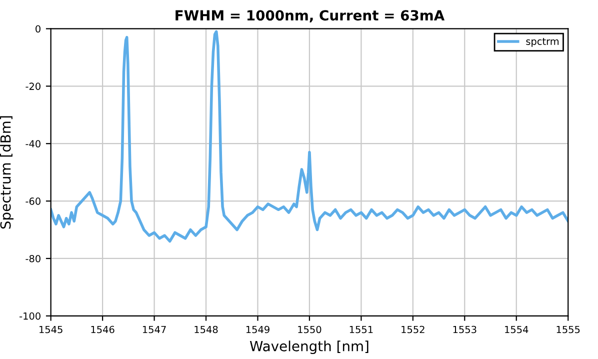 The image size is (598, 359). I want to click on x-tick-label: 1549, so click(258, 330).